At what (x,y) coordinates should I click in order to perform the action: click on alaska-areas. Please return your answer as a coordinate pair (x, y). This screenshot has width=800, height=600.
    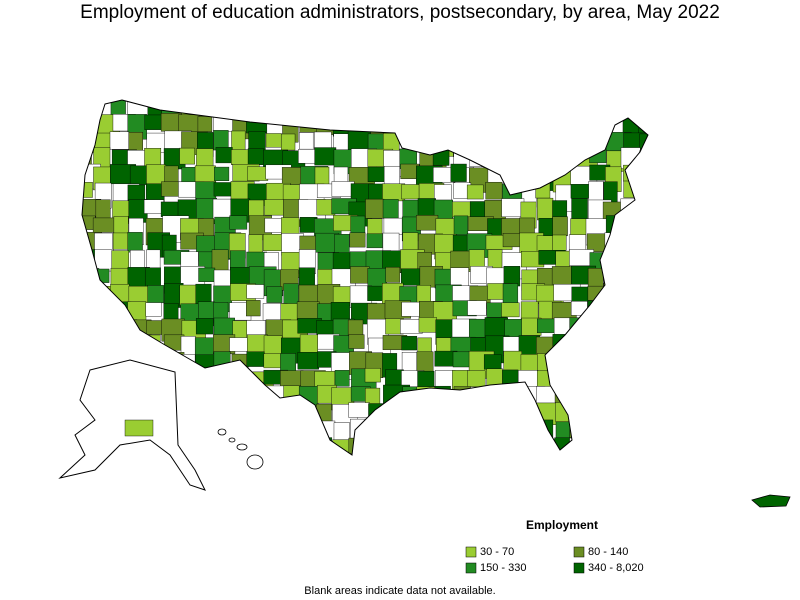
    Looking at the image, I should click on (132, 425).